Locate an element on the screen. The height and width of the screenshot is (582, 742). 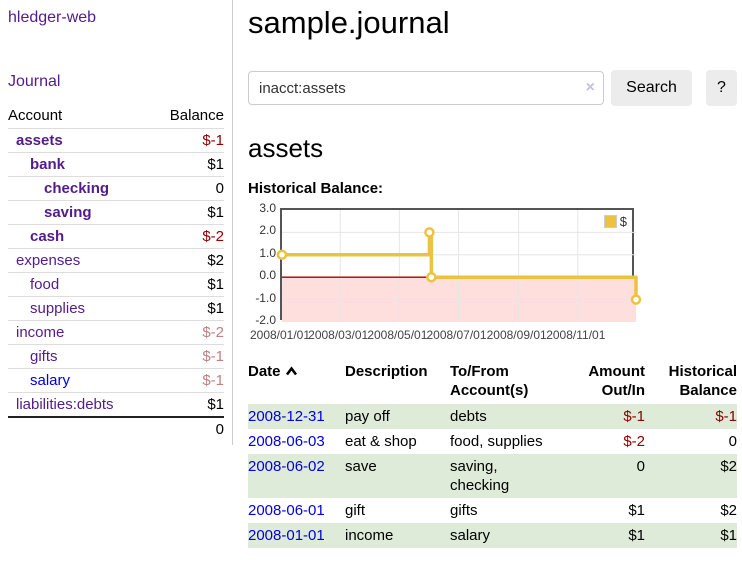
account-row: saving $1 is located at coordinates (116, 212).